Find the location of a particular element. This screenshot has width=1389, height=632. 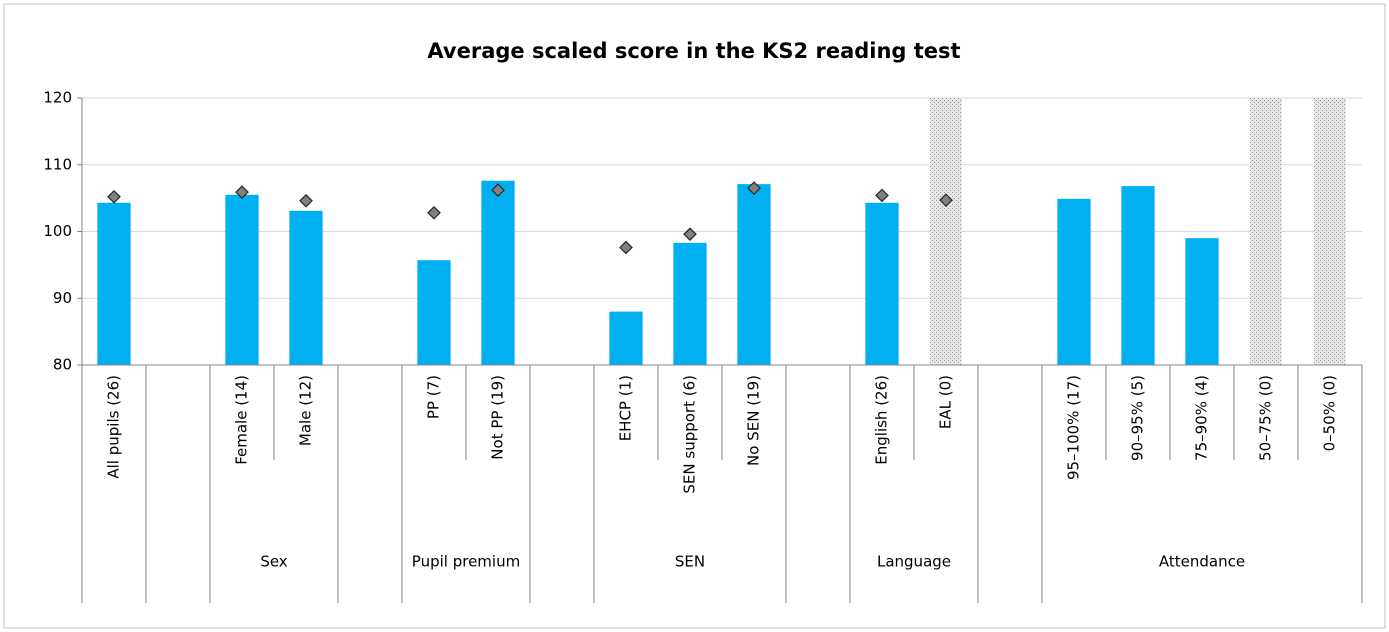

group-label: Pupil premium is located at coordinates (466, 562).